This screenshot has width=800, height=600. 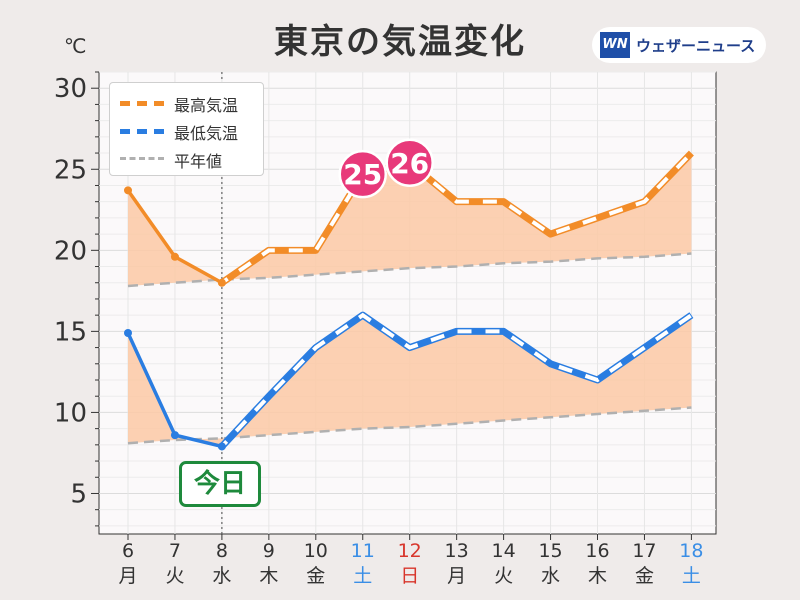 I want to click on legend-swatch-min, so click(x=142, y=131).